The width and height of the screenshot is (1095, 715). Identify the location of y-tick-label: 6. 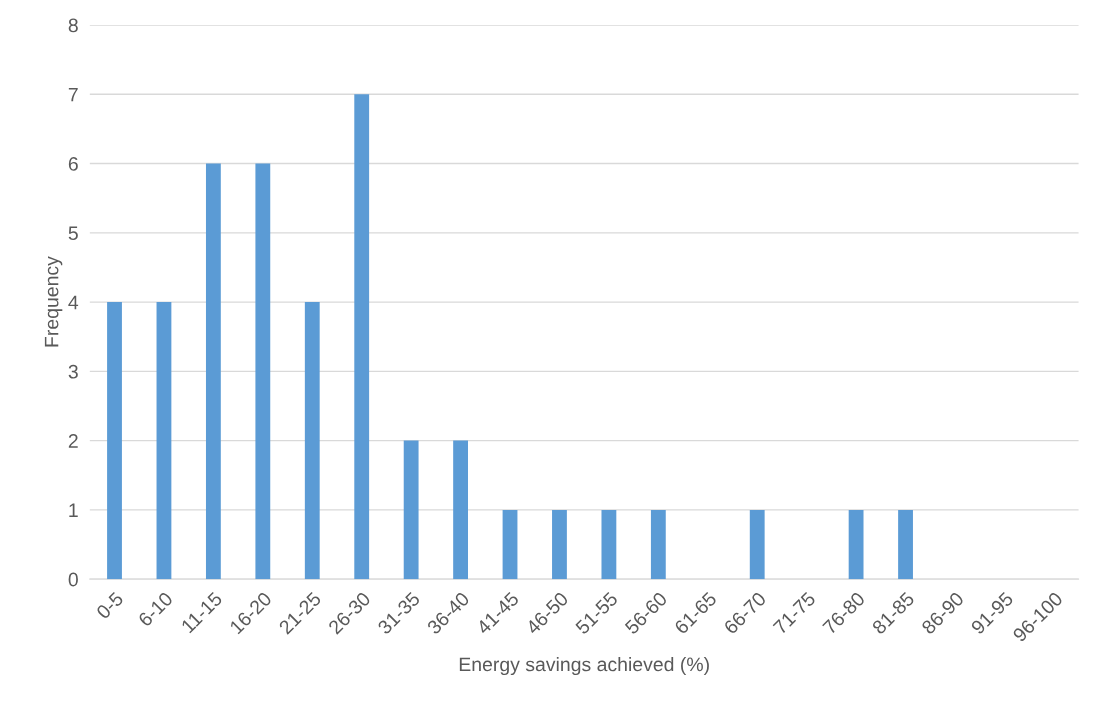
(73, 164).